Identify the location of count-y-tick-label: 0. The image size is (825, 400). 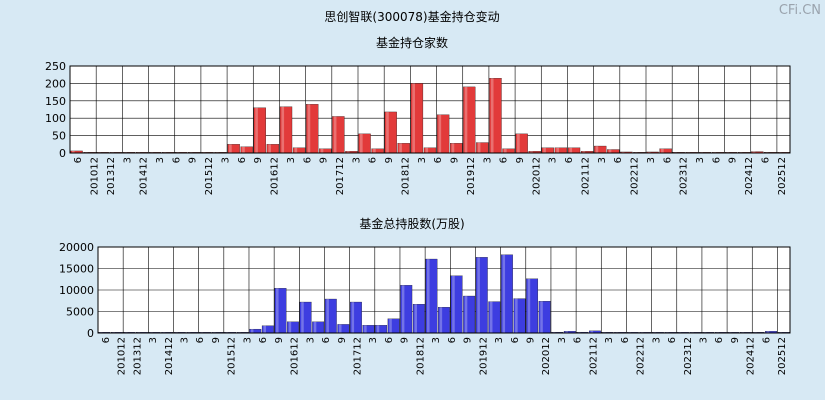
(62, 153).